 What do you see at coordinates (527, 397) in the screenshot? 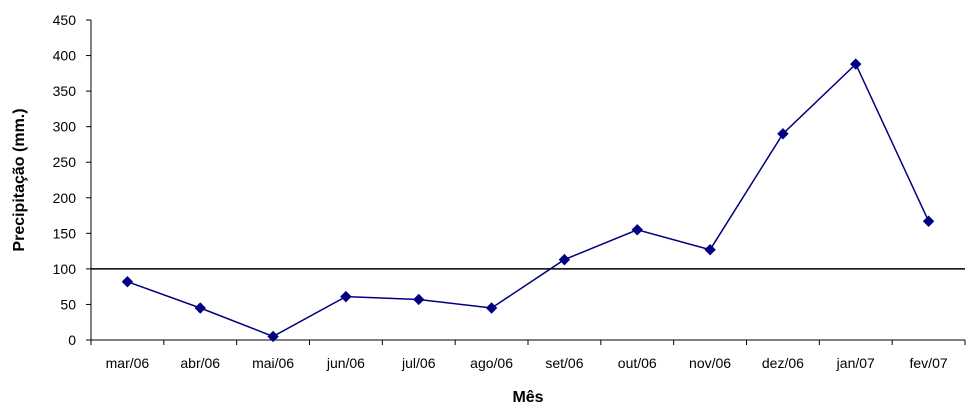
I see `x-axis-title: Mês` at bounding box center [527, 397].